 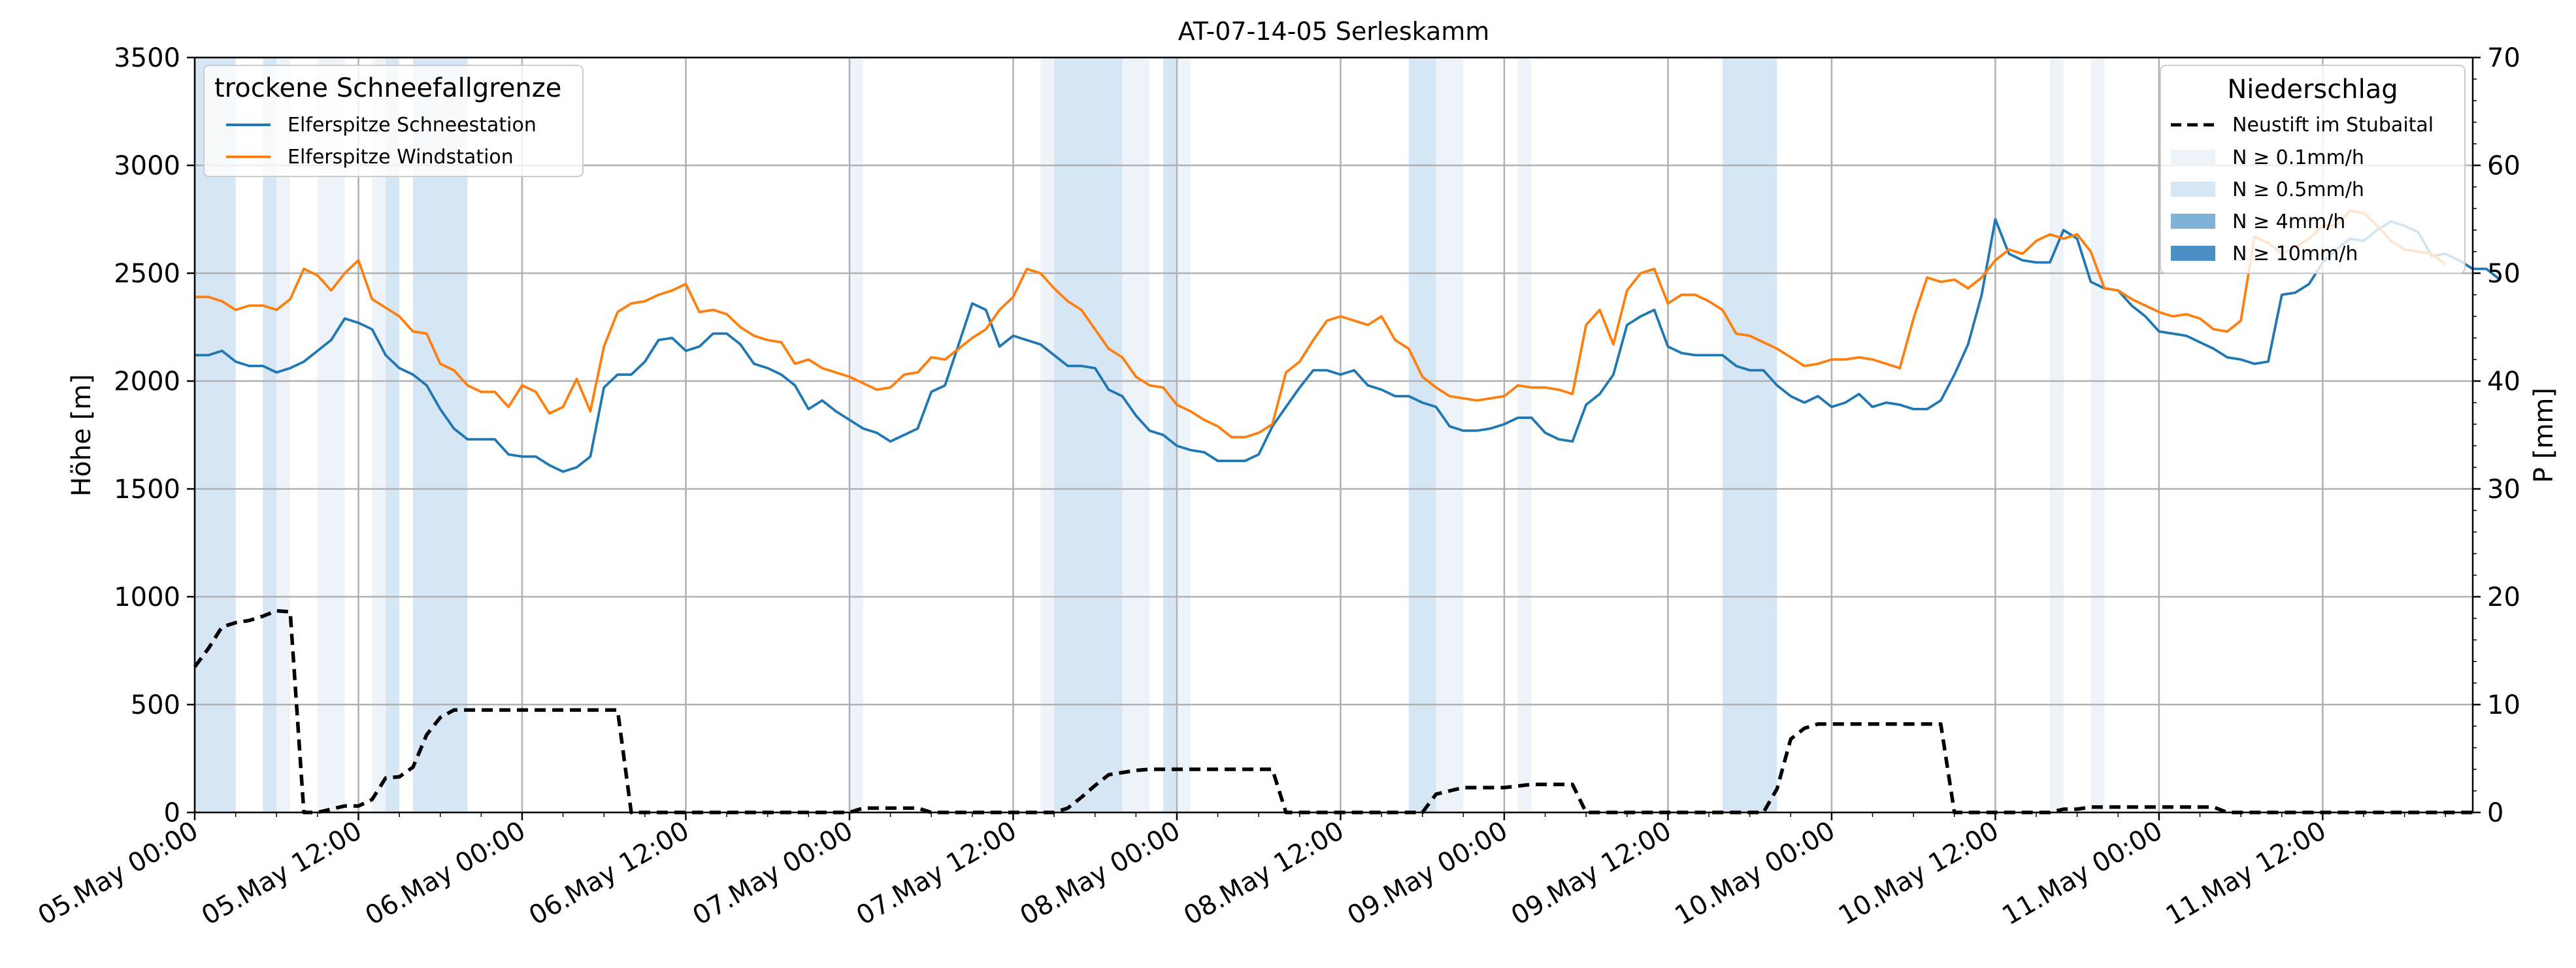 I want to click on chart-title: AT-07-14-05 Serleskamm, so click(x=1334, y=31).